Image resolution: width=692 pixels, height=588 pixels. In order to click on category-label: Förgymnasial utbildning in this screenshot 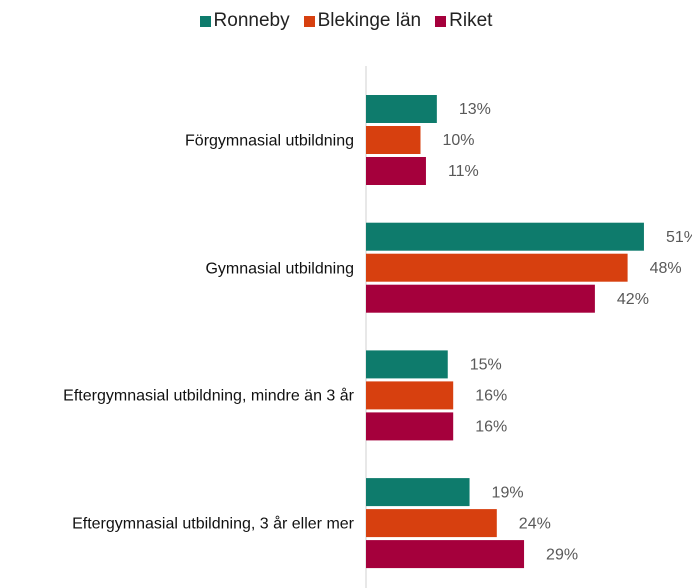, I will do `click(269, 141)`.